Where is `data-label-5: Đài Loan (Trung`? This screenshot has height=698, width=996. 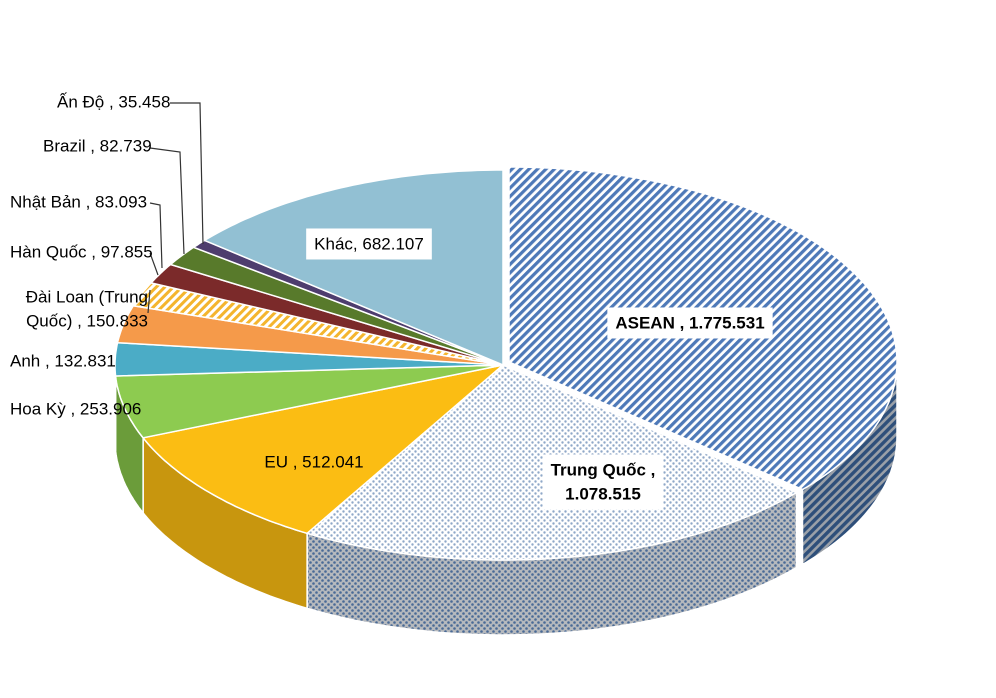 data-label-5: Đài Loan (Trung is located at coordinates (87, 296).